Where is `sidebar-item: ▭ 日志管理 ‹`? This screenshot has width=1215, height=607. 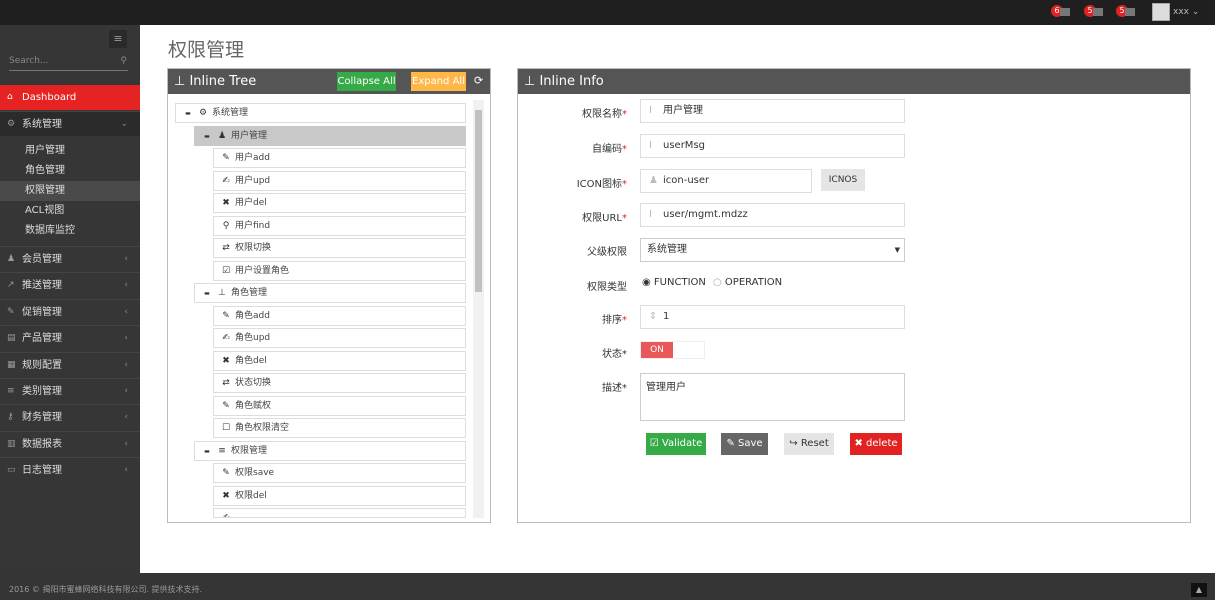 sidebar-item: ▭ 日志管理 ‹ is located at coordinates (70, 469).